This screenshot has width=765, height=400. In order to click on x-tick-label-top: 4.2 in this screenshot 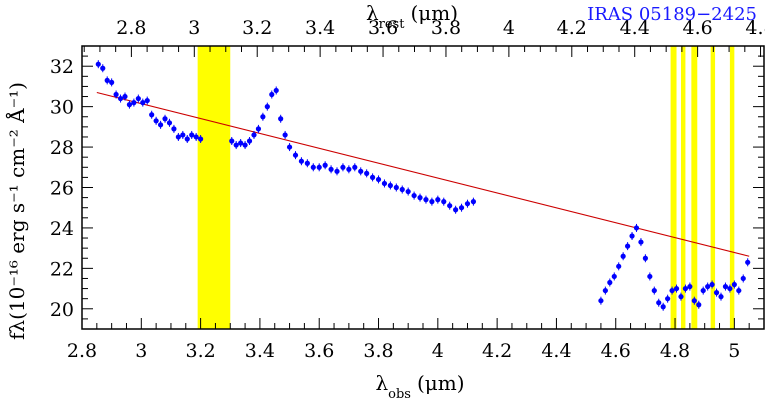, I will do `click(572, 28)`.